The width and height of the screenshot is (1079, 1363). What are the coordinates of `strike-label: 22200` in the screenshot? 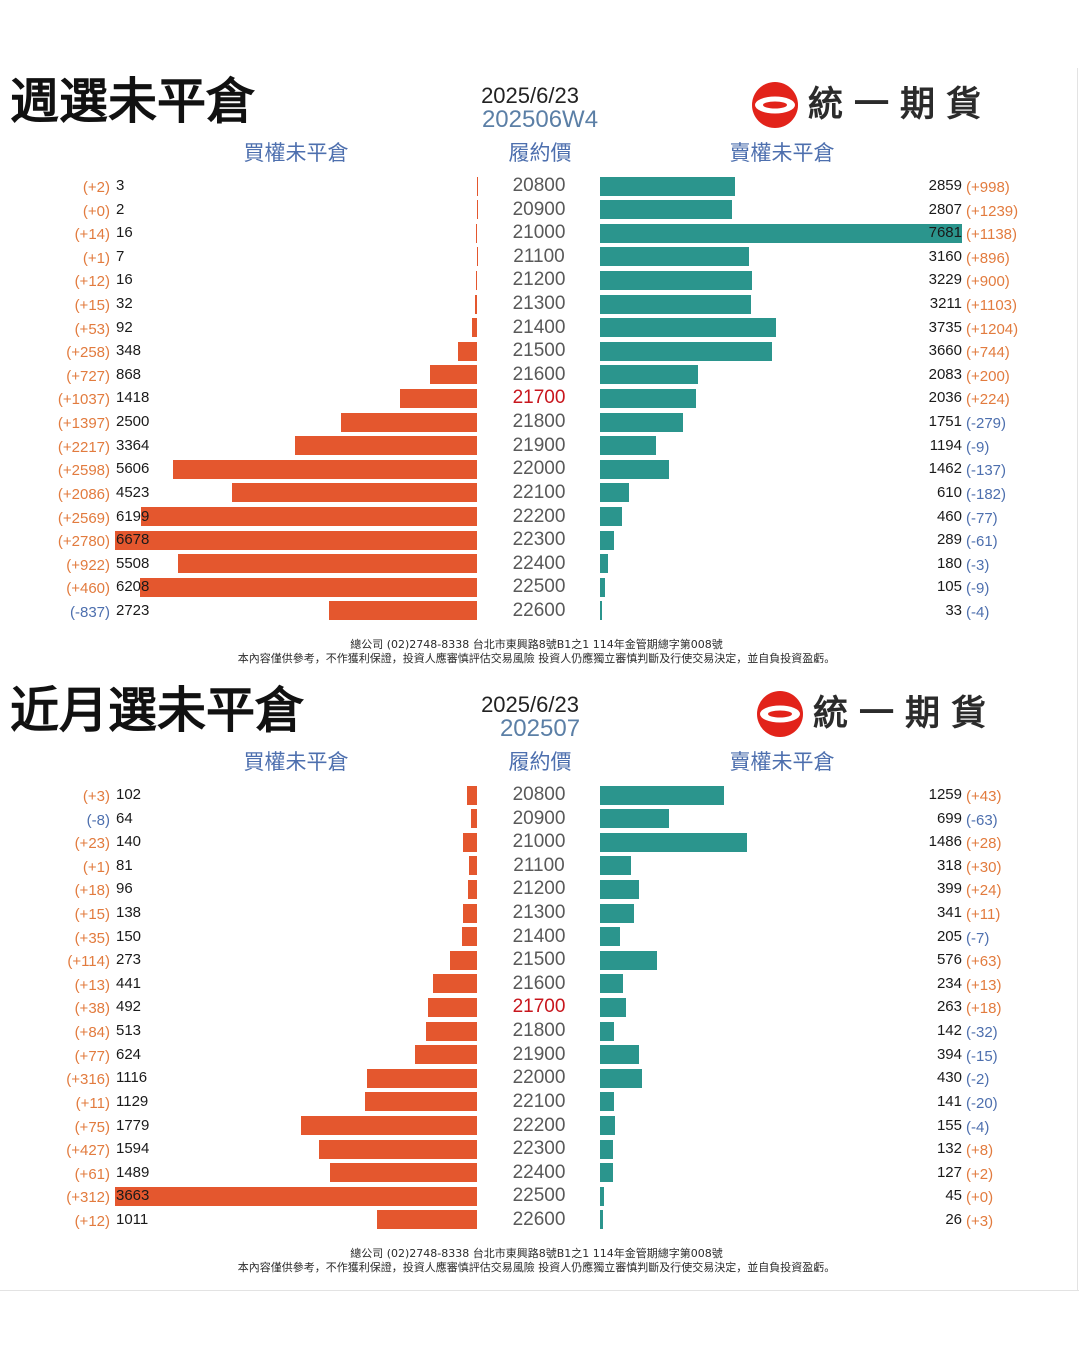 It's located at (539, 516).